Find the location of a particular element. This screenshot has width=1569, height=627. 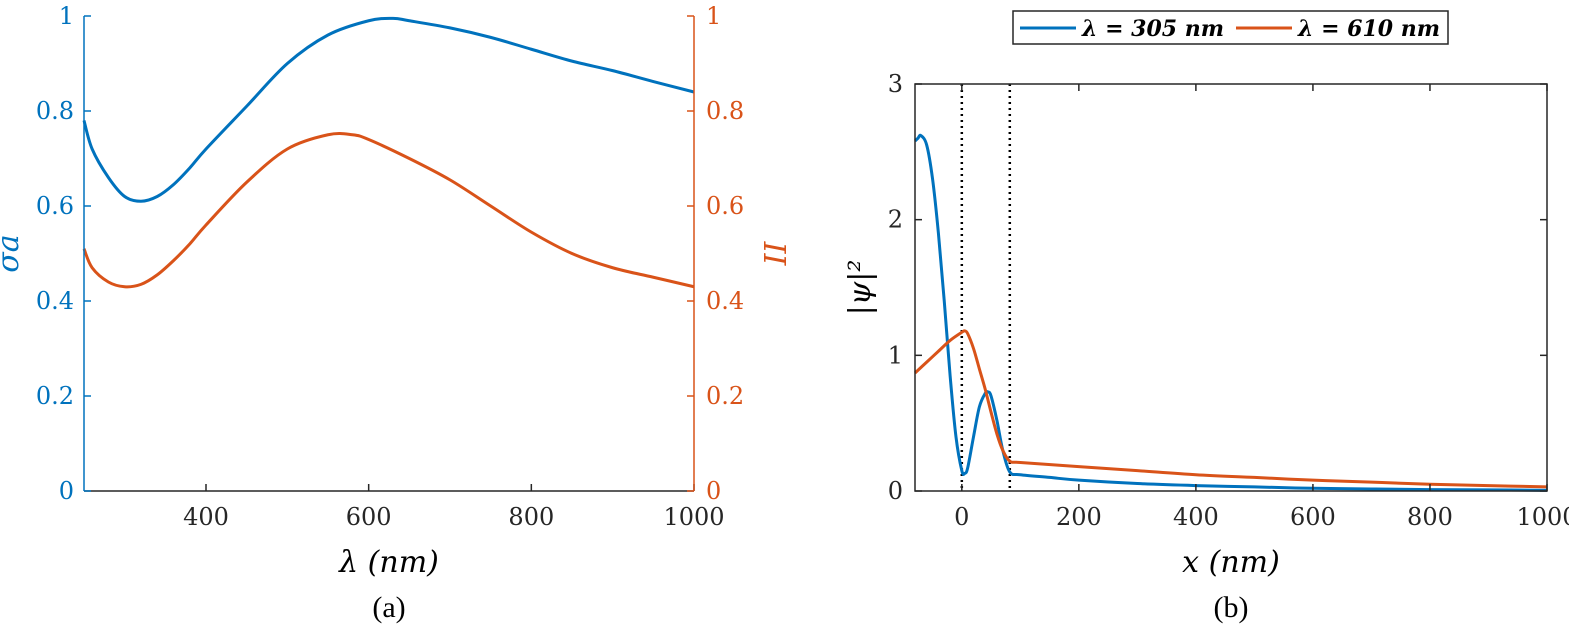

y-axis-label: |ψ|² is located at coordinates (860, 288).